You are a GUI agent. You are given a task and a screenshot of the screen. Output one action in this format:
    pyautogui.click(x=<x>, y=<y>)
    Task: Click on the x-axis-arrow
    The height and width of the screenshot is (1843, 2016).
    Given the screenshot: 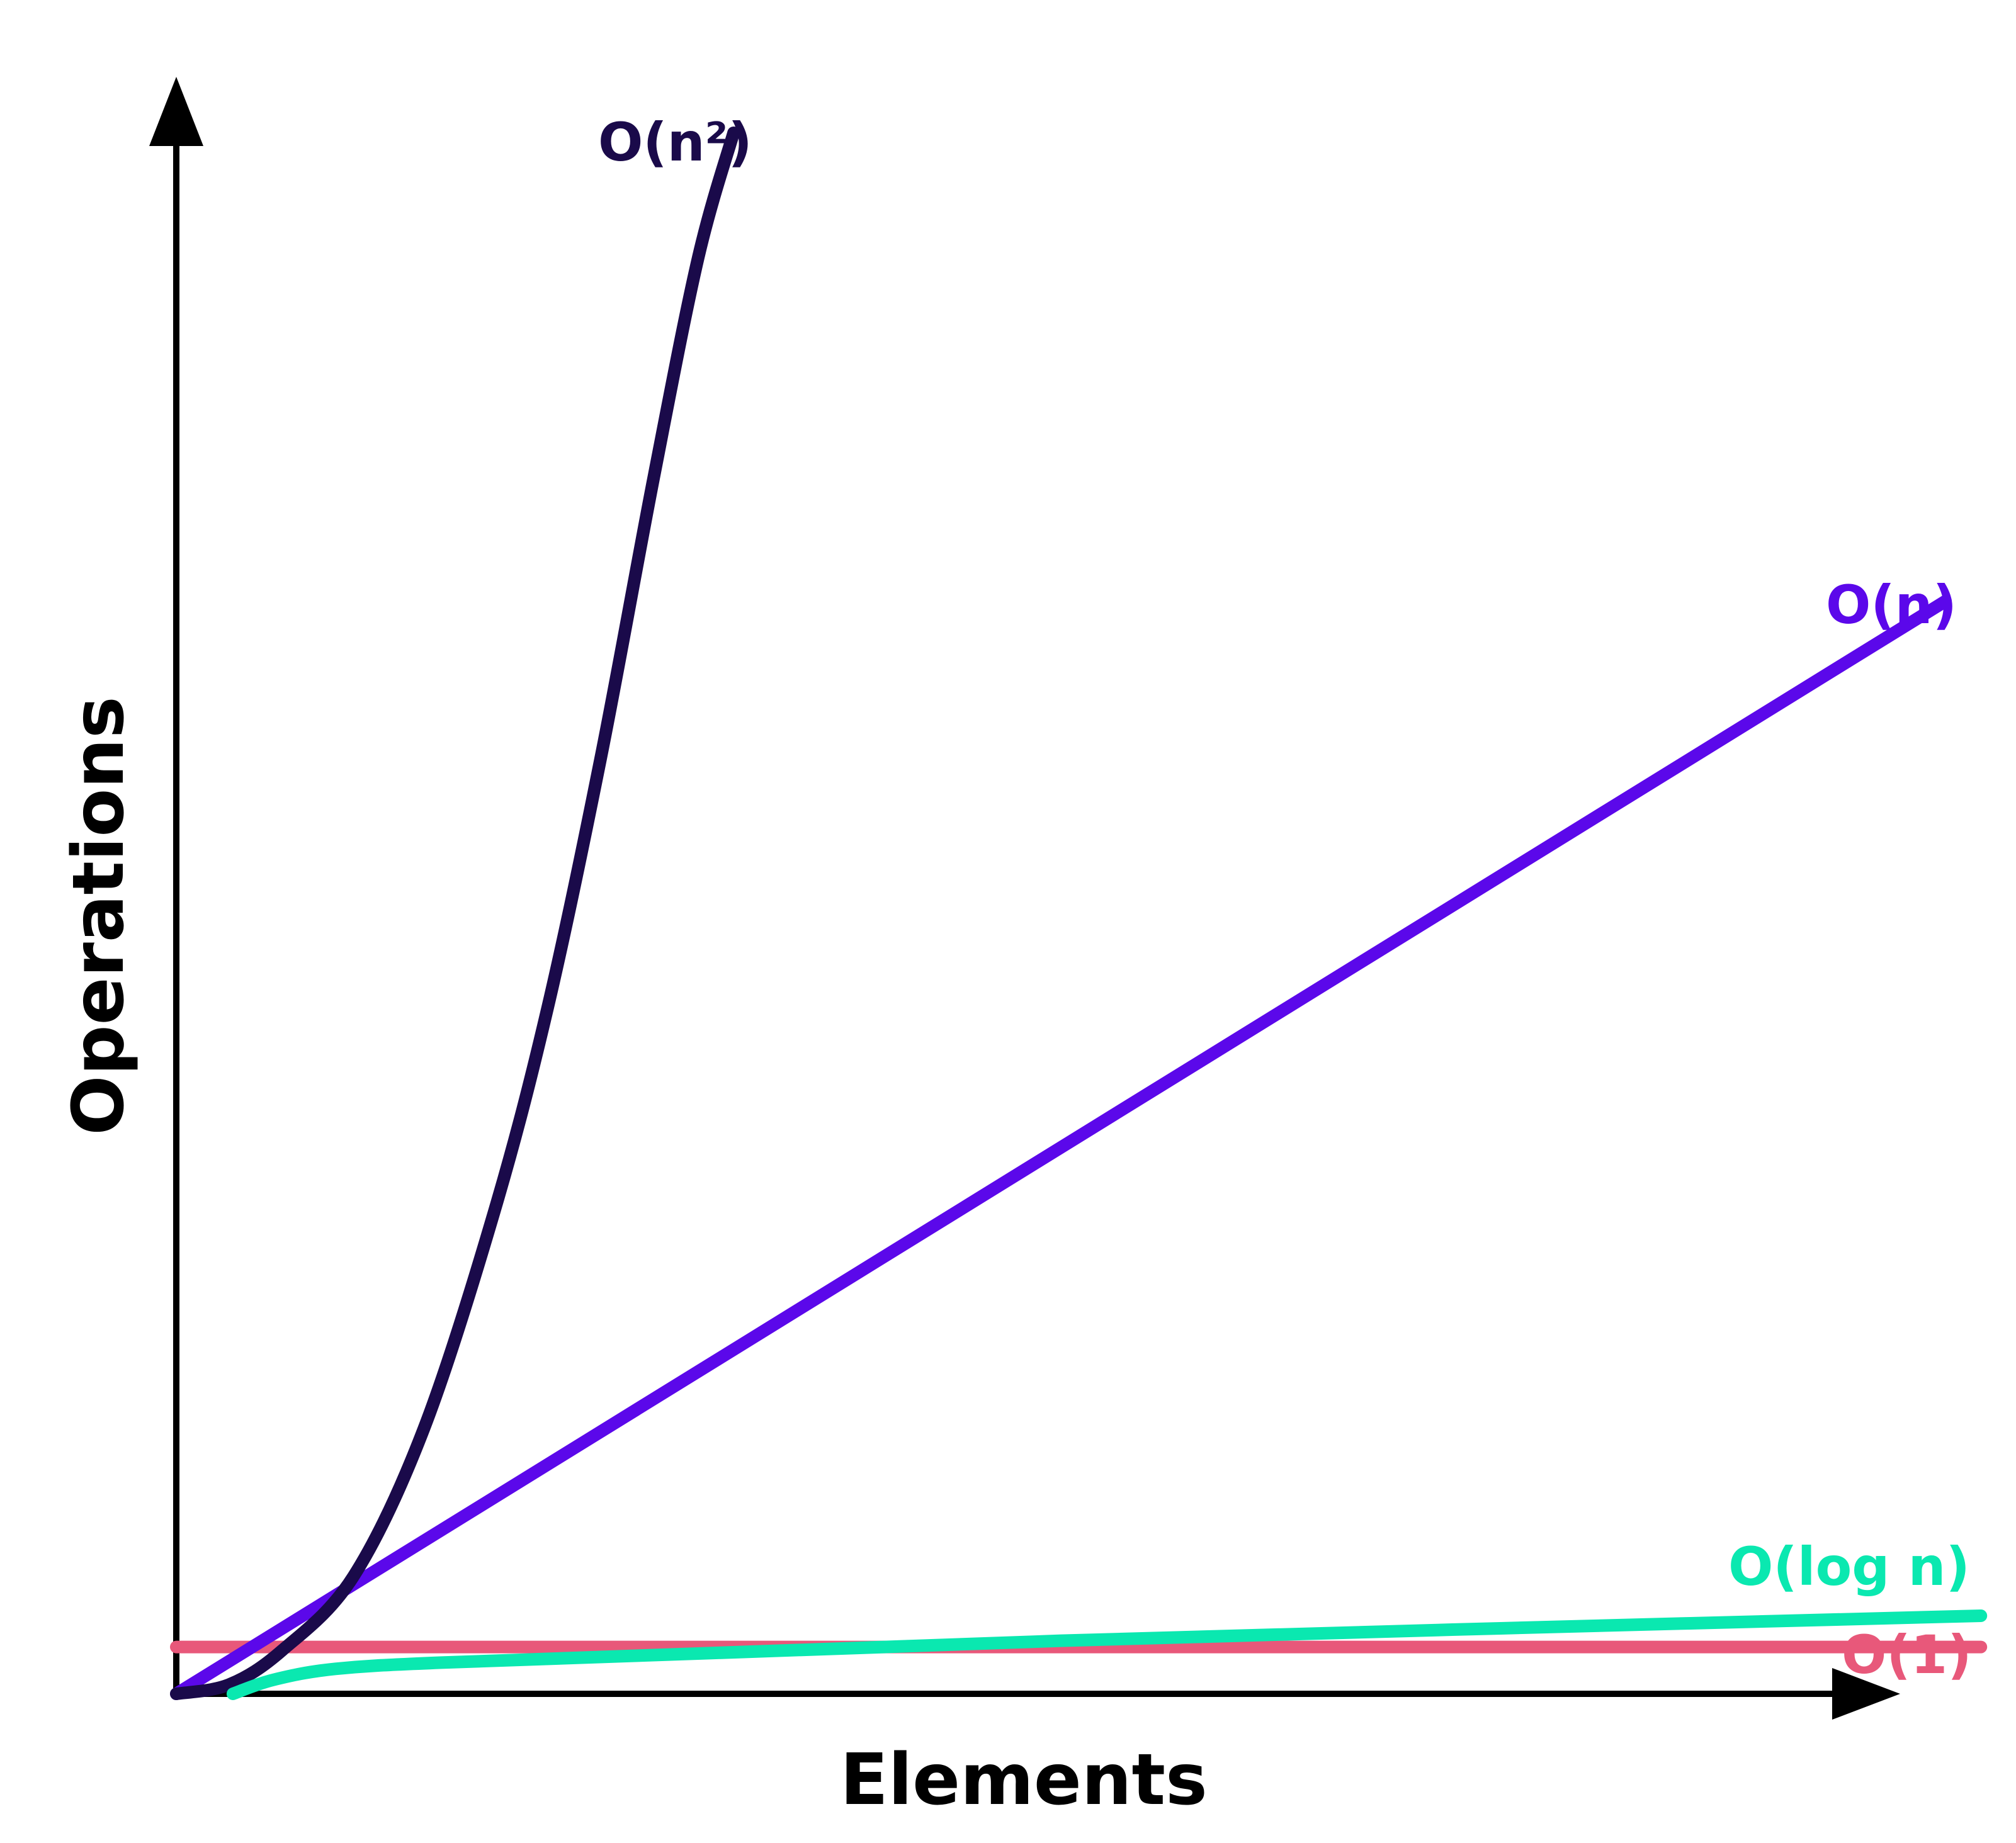 What is the action you would take?
    pyautogui.click(x=1866, y=1694)
    